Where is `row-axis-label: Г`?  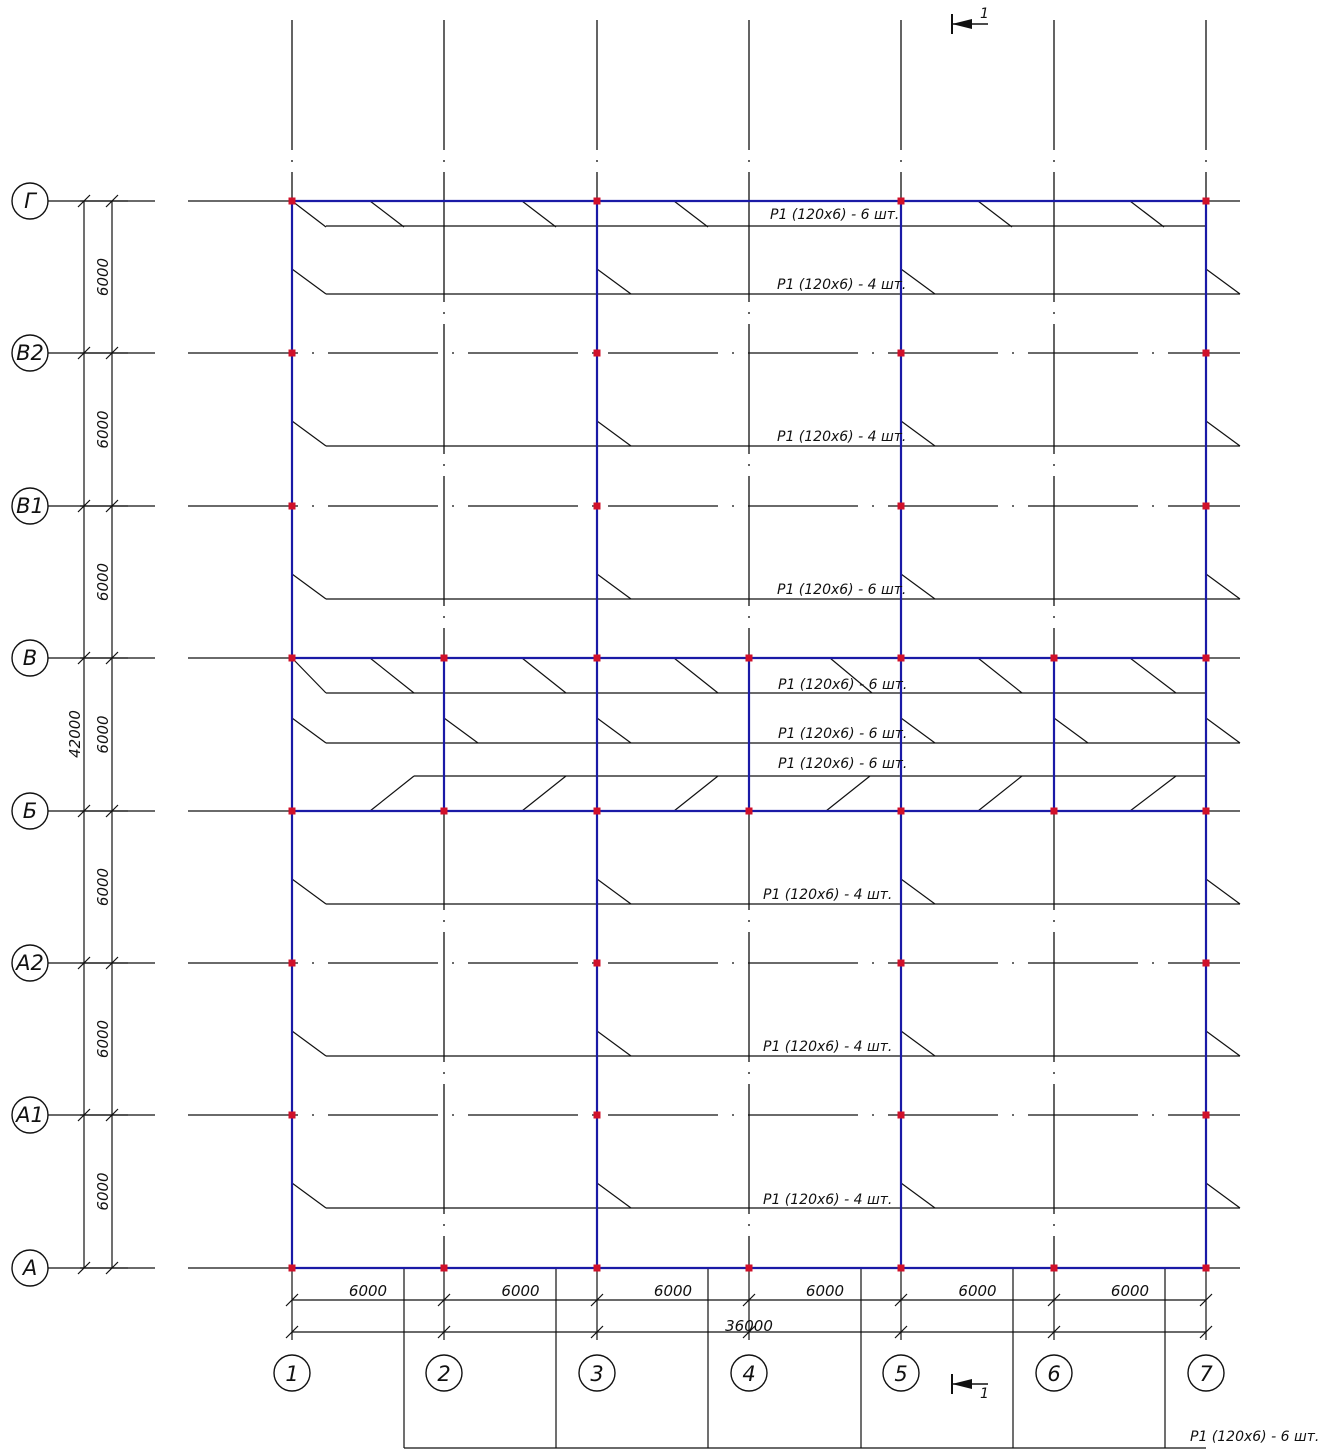 row-axis-label: Г is located at coordinates (31, 201).